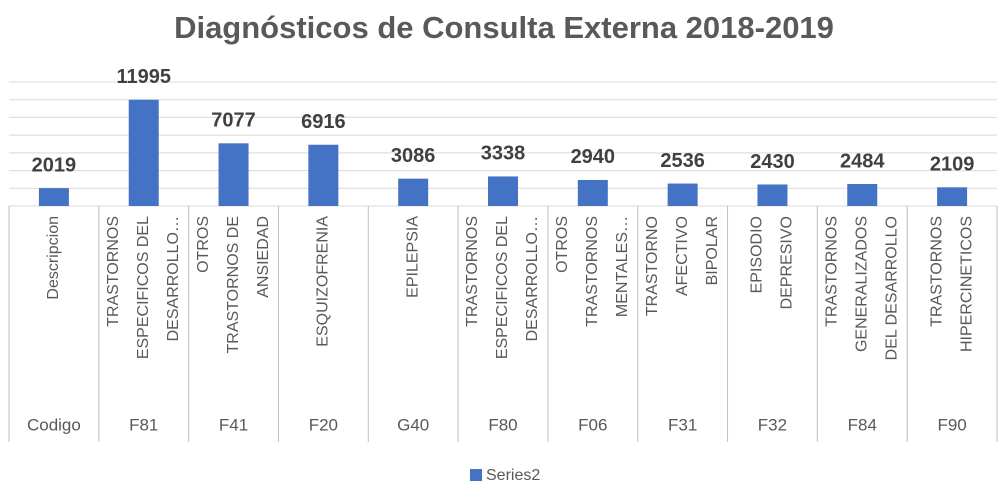  What do you see at coordinates (951, 424) in the screenshot?
I see `x-tick-label: F90` at bounding box center [951, 424].